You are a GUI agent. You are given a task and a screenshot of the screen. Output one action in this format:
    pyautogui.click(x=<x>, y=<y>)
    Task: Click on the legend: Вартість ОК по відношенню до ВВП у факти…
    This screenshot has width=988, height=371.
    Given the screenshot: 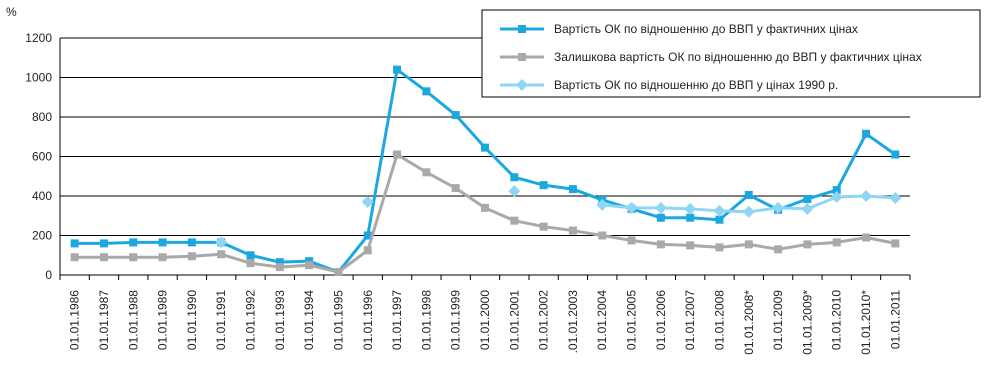 What is the action you would take?
    pyautogui.click(x=731, y=53)
    